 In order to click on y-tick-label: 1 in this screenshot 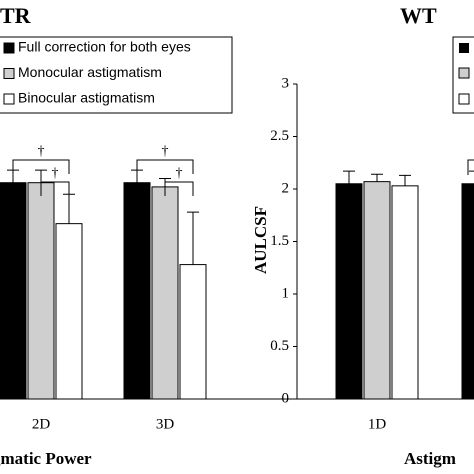, I will do `click(286, 293)`.